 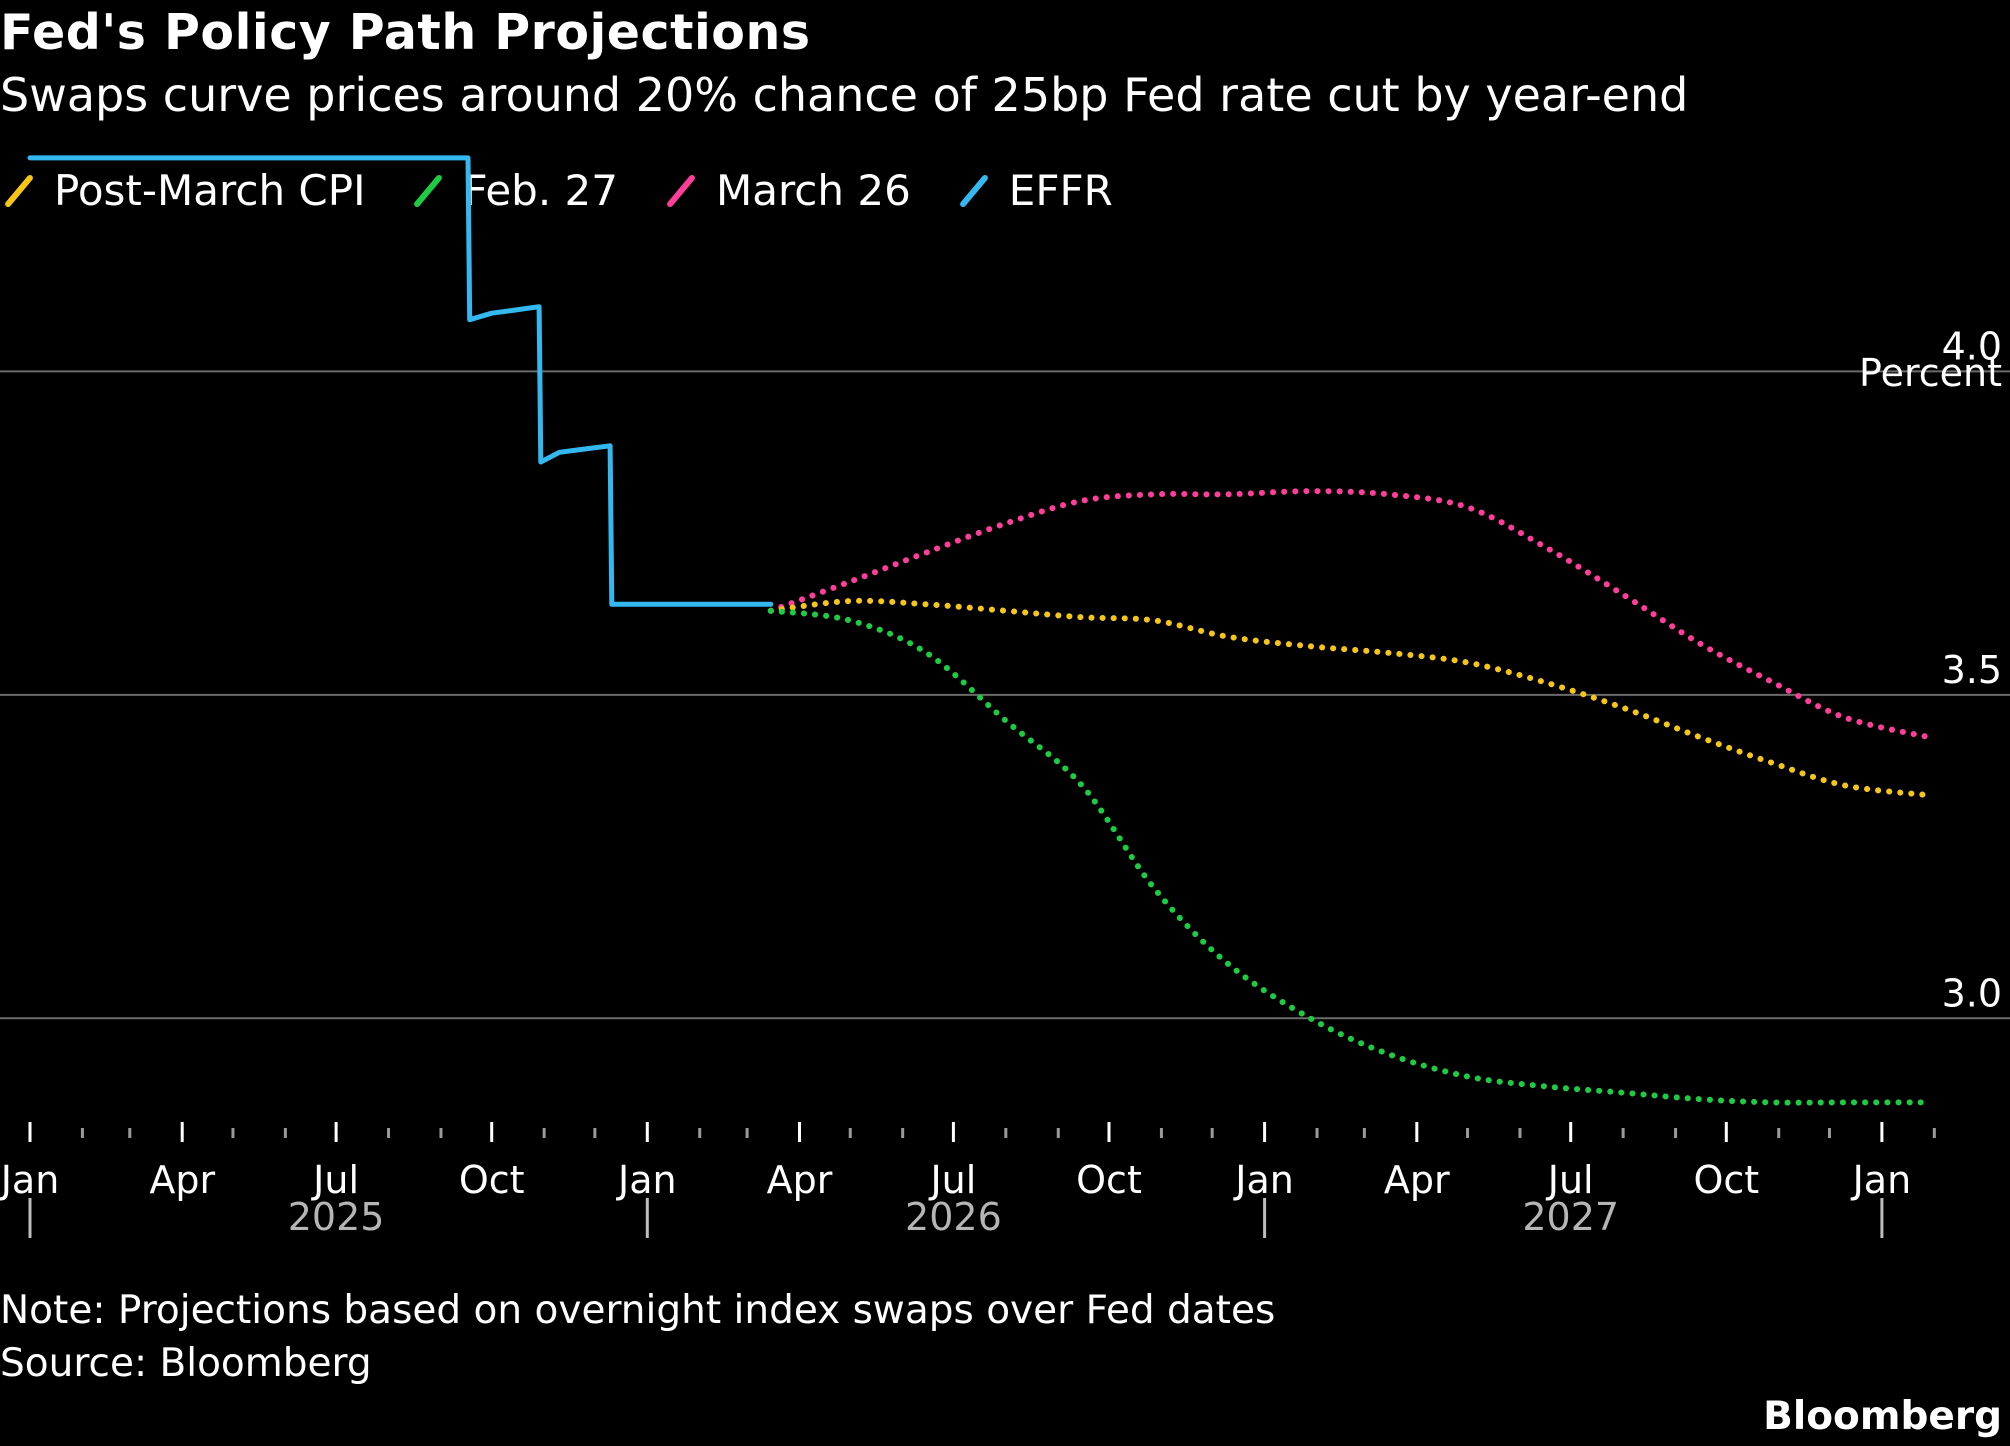 I want to click on legend-label: Post-March CPI, so click(x=210, y=190).